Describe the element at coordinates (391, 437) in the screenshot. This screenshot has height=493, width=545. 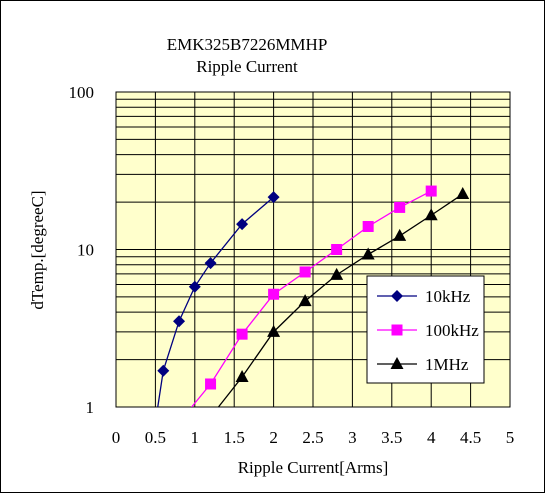
I see `x-tick-label: 3.5` at that location.